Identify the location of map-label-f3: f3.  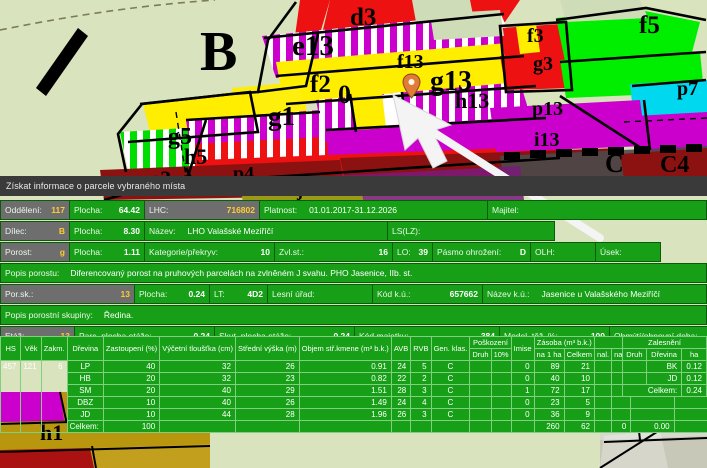
(535, 36).